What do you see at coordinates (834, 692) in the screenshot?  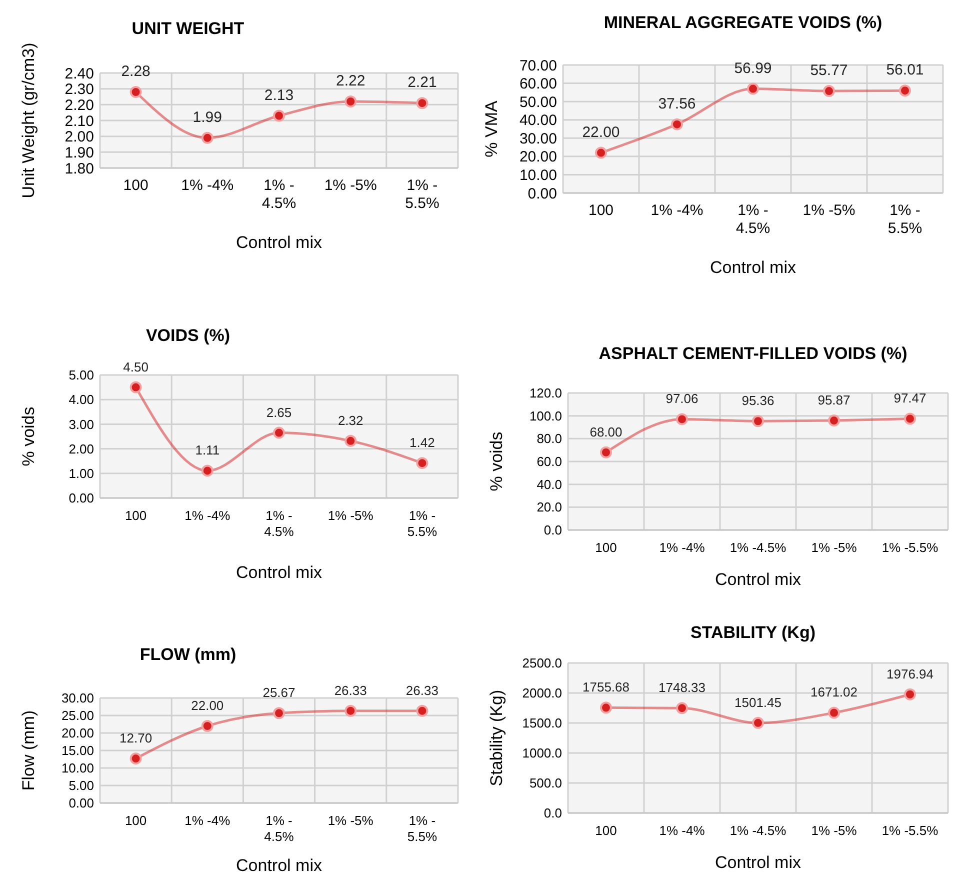 I see `data-label: 1671.02` at bounding box center [834, 692].